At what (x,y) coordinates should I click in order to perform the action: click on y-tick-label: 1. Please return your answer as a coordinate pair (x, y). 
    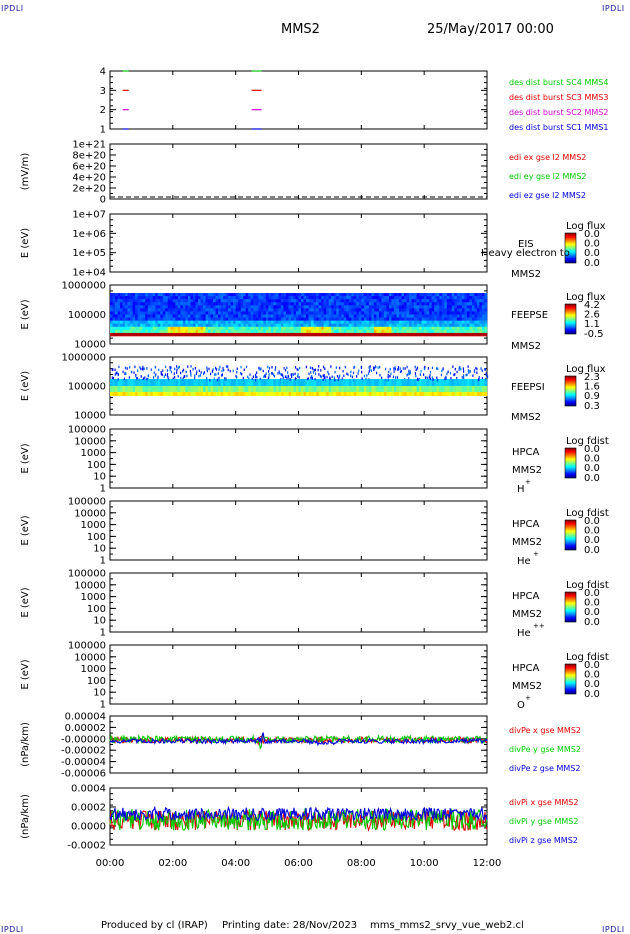
    Looking at the image, I should click on (103, 561).